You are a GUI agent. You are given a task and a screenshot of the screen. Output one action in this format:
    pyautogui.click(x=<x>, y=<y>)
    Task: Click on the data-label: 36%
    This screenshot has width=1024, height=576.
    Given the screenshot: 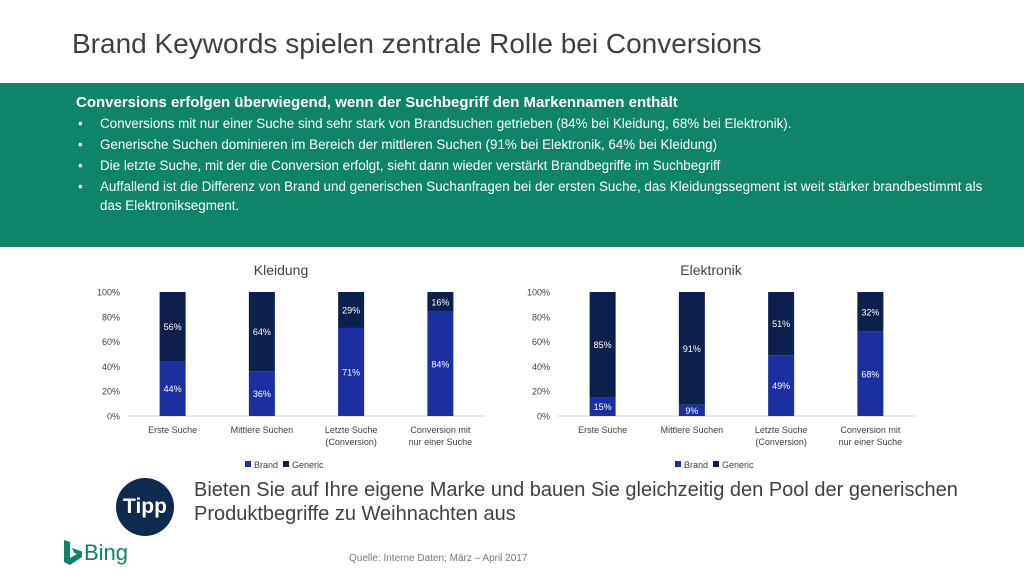 What is the action you would take?
    pyautogui.click(x=262, y=394)
    